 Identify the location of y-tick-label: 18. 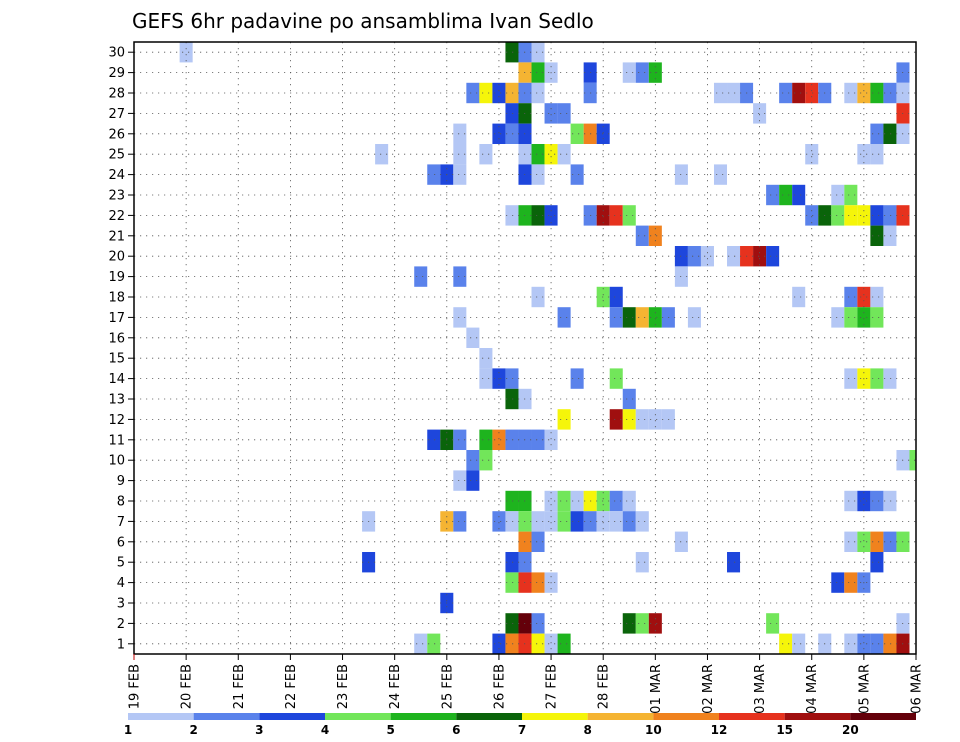
(116, 298).